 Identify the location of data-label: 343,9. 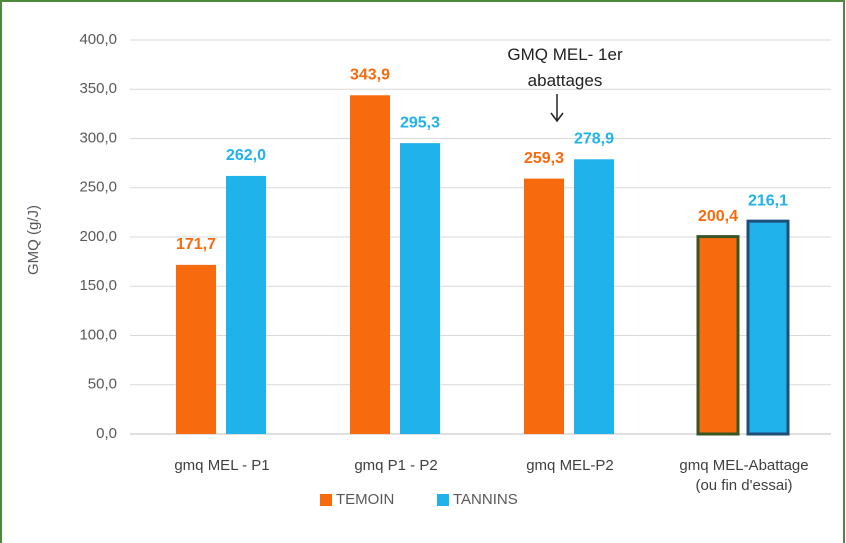
(370, 74).